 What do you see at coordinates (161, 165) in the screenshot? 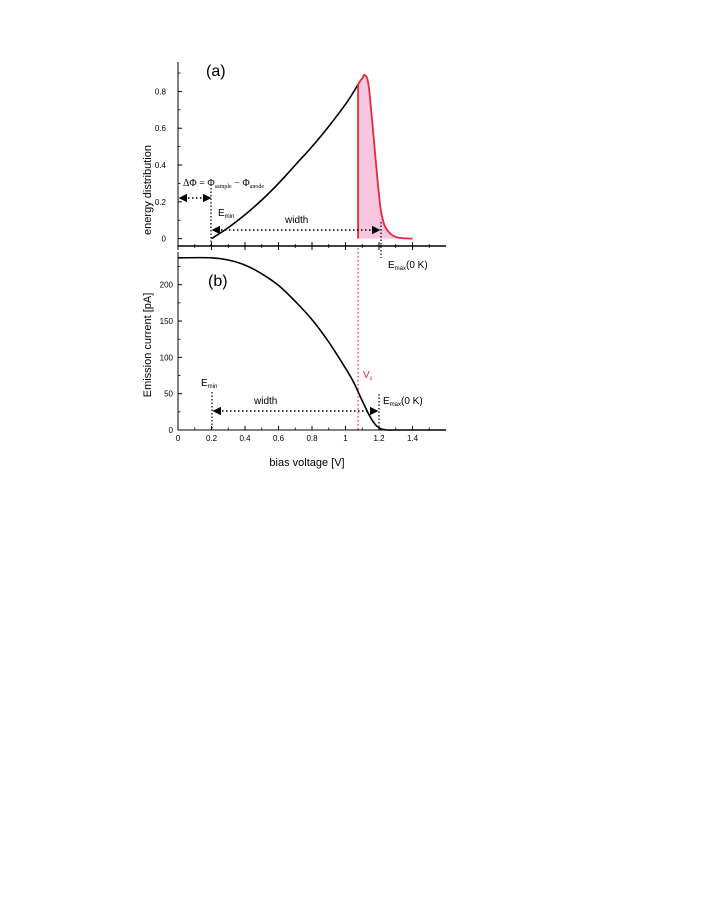
I see `panel-a-y-tick-label: 0.4` at bounding box center [161, 165].